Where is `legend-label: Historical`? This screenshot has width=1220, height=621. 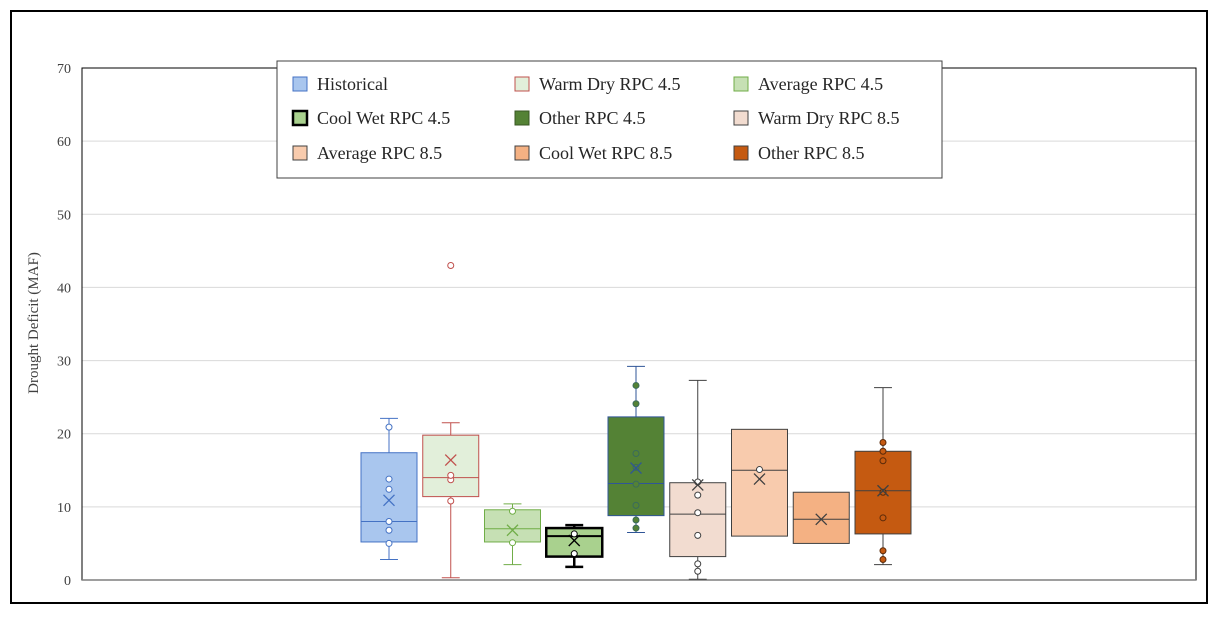 legend-label: Historical is located at coordinates (352, 84).